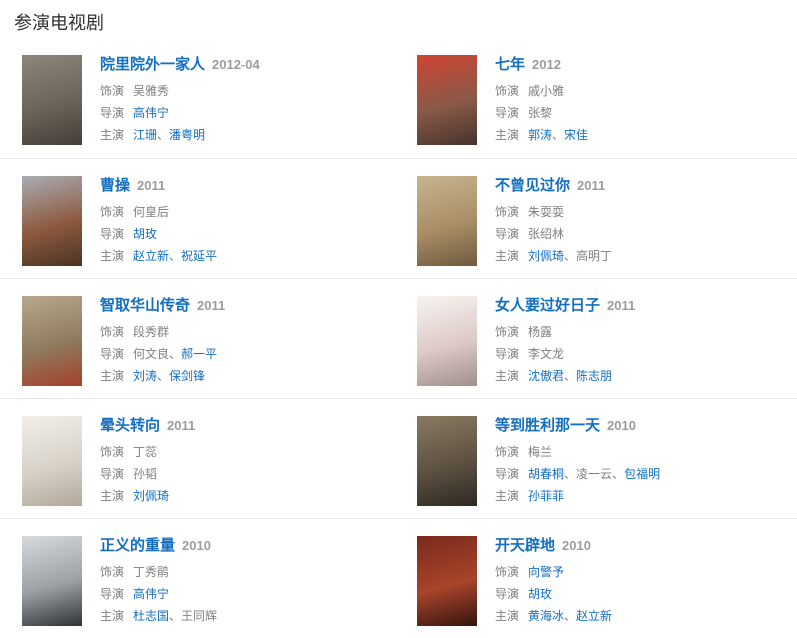 Image resolution: width=797 pixels, height=638 pixels. What do you see at coordinates (546, 376) in the screenshot?
I see `person-link: 沈傲君` at bounding box center [546, 376].